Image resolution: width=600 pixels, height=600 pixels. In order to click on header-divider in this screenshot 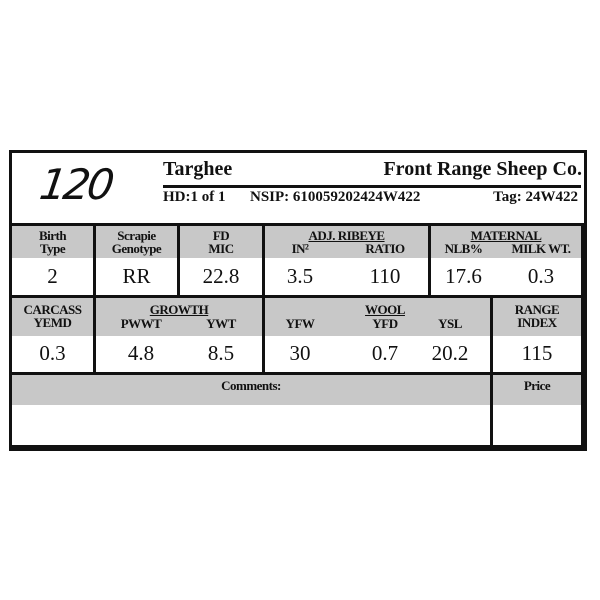, I will do `click(372, 186)`.